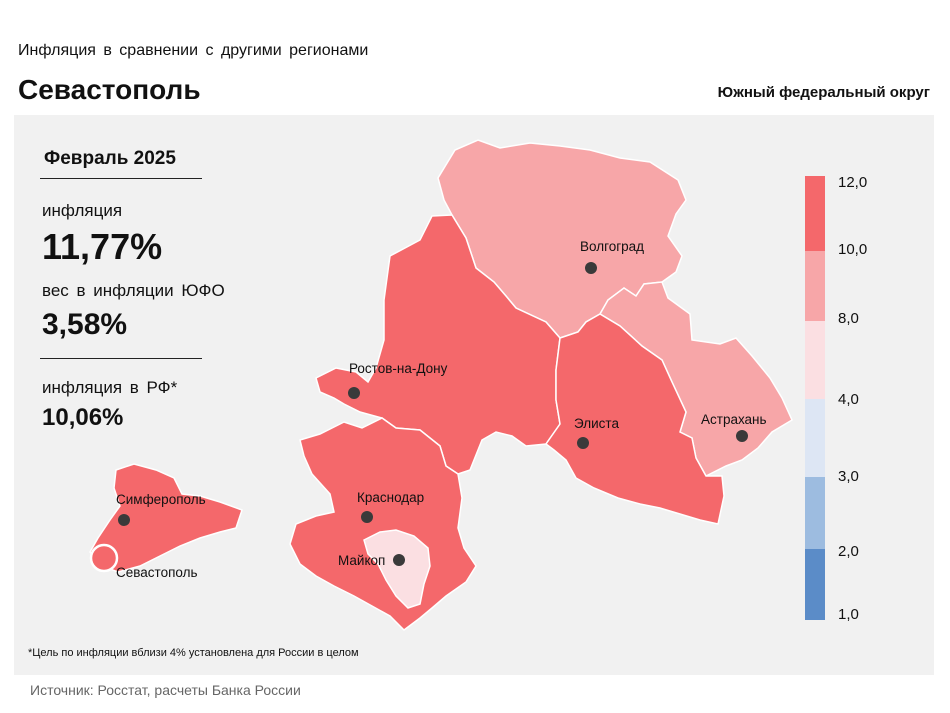  I want to click on marker-sevastopol-highlight, so click(104, 558).